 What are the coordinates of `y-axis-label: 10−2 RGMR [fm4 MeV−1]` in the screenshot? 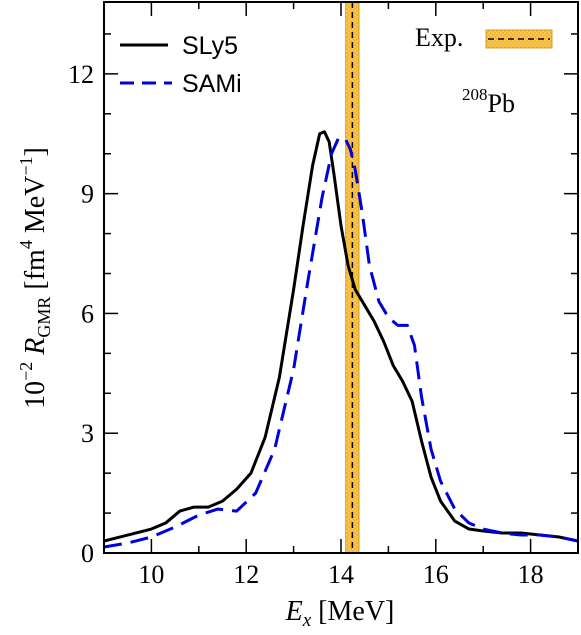 It's located at (35, 278).